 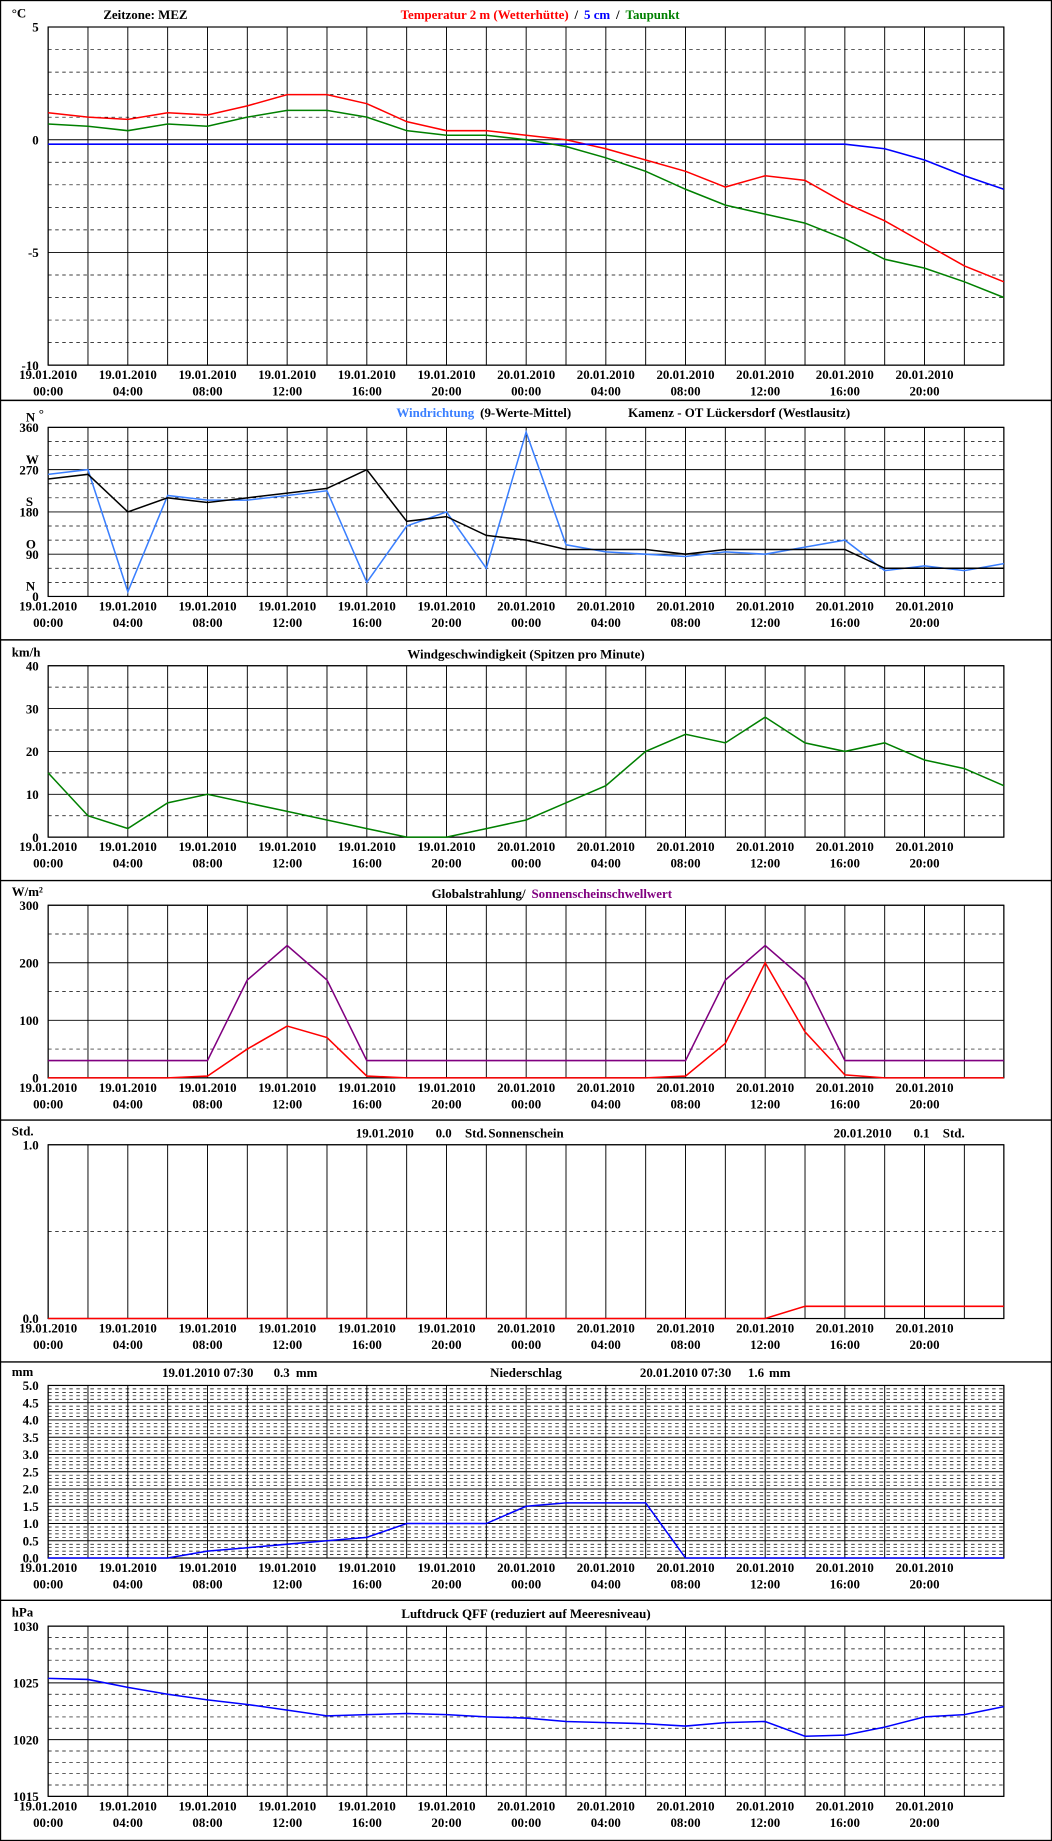 What do you see at coordinates (28, 905) in the screenshot?
I see `y-tick-label: 300` at bounding box center [28, 905].